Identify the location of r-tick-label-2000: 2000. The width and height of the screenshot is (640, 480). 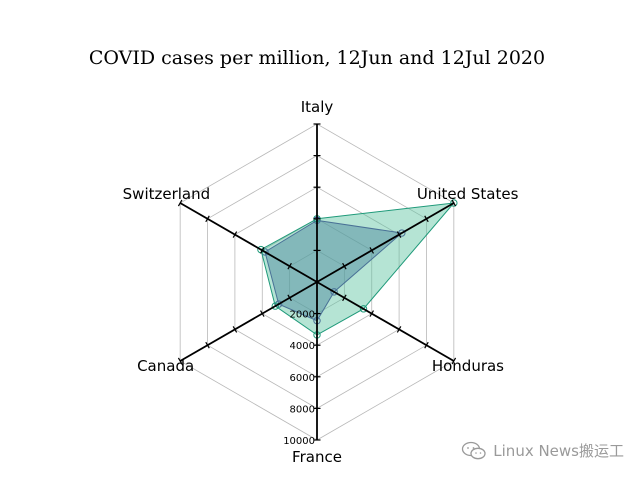
(302, 315).